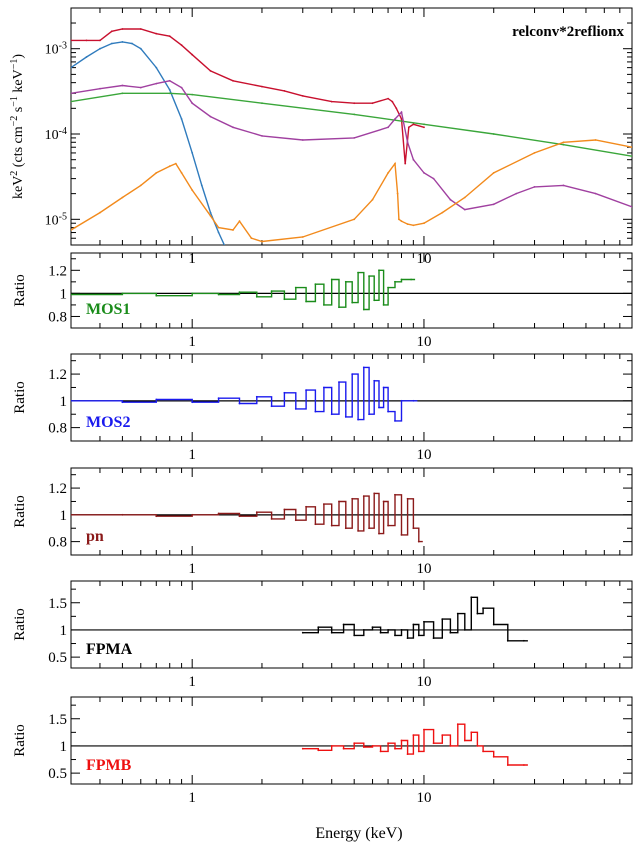 The width and height of the screenshot is (636, 847). I want to click on instrument-label: FPMA, so click(109, 649).